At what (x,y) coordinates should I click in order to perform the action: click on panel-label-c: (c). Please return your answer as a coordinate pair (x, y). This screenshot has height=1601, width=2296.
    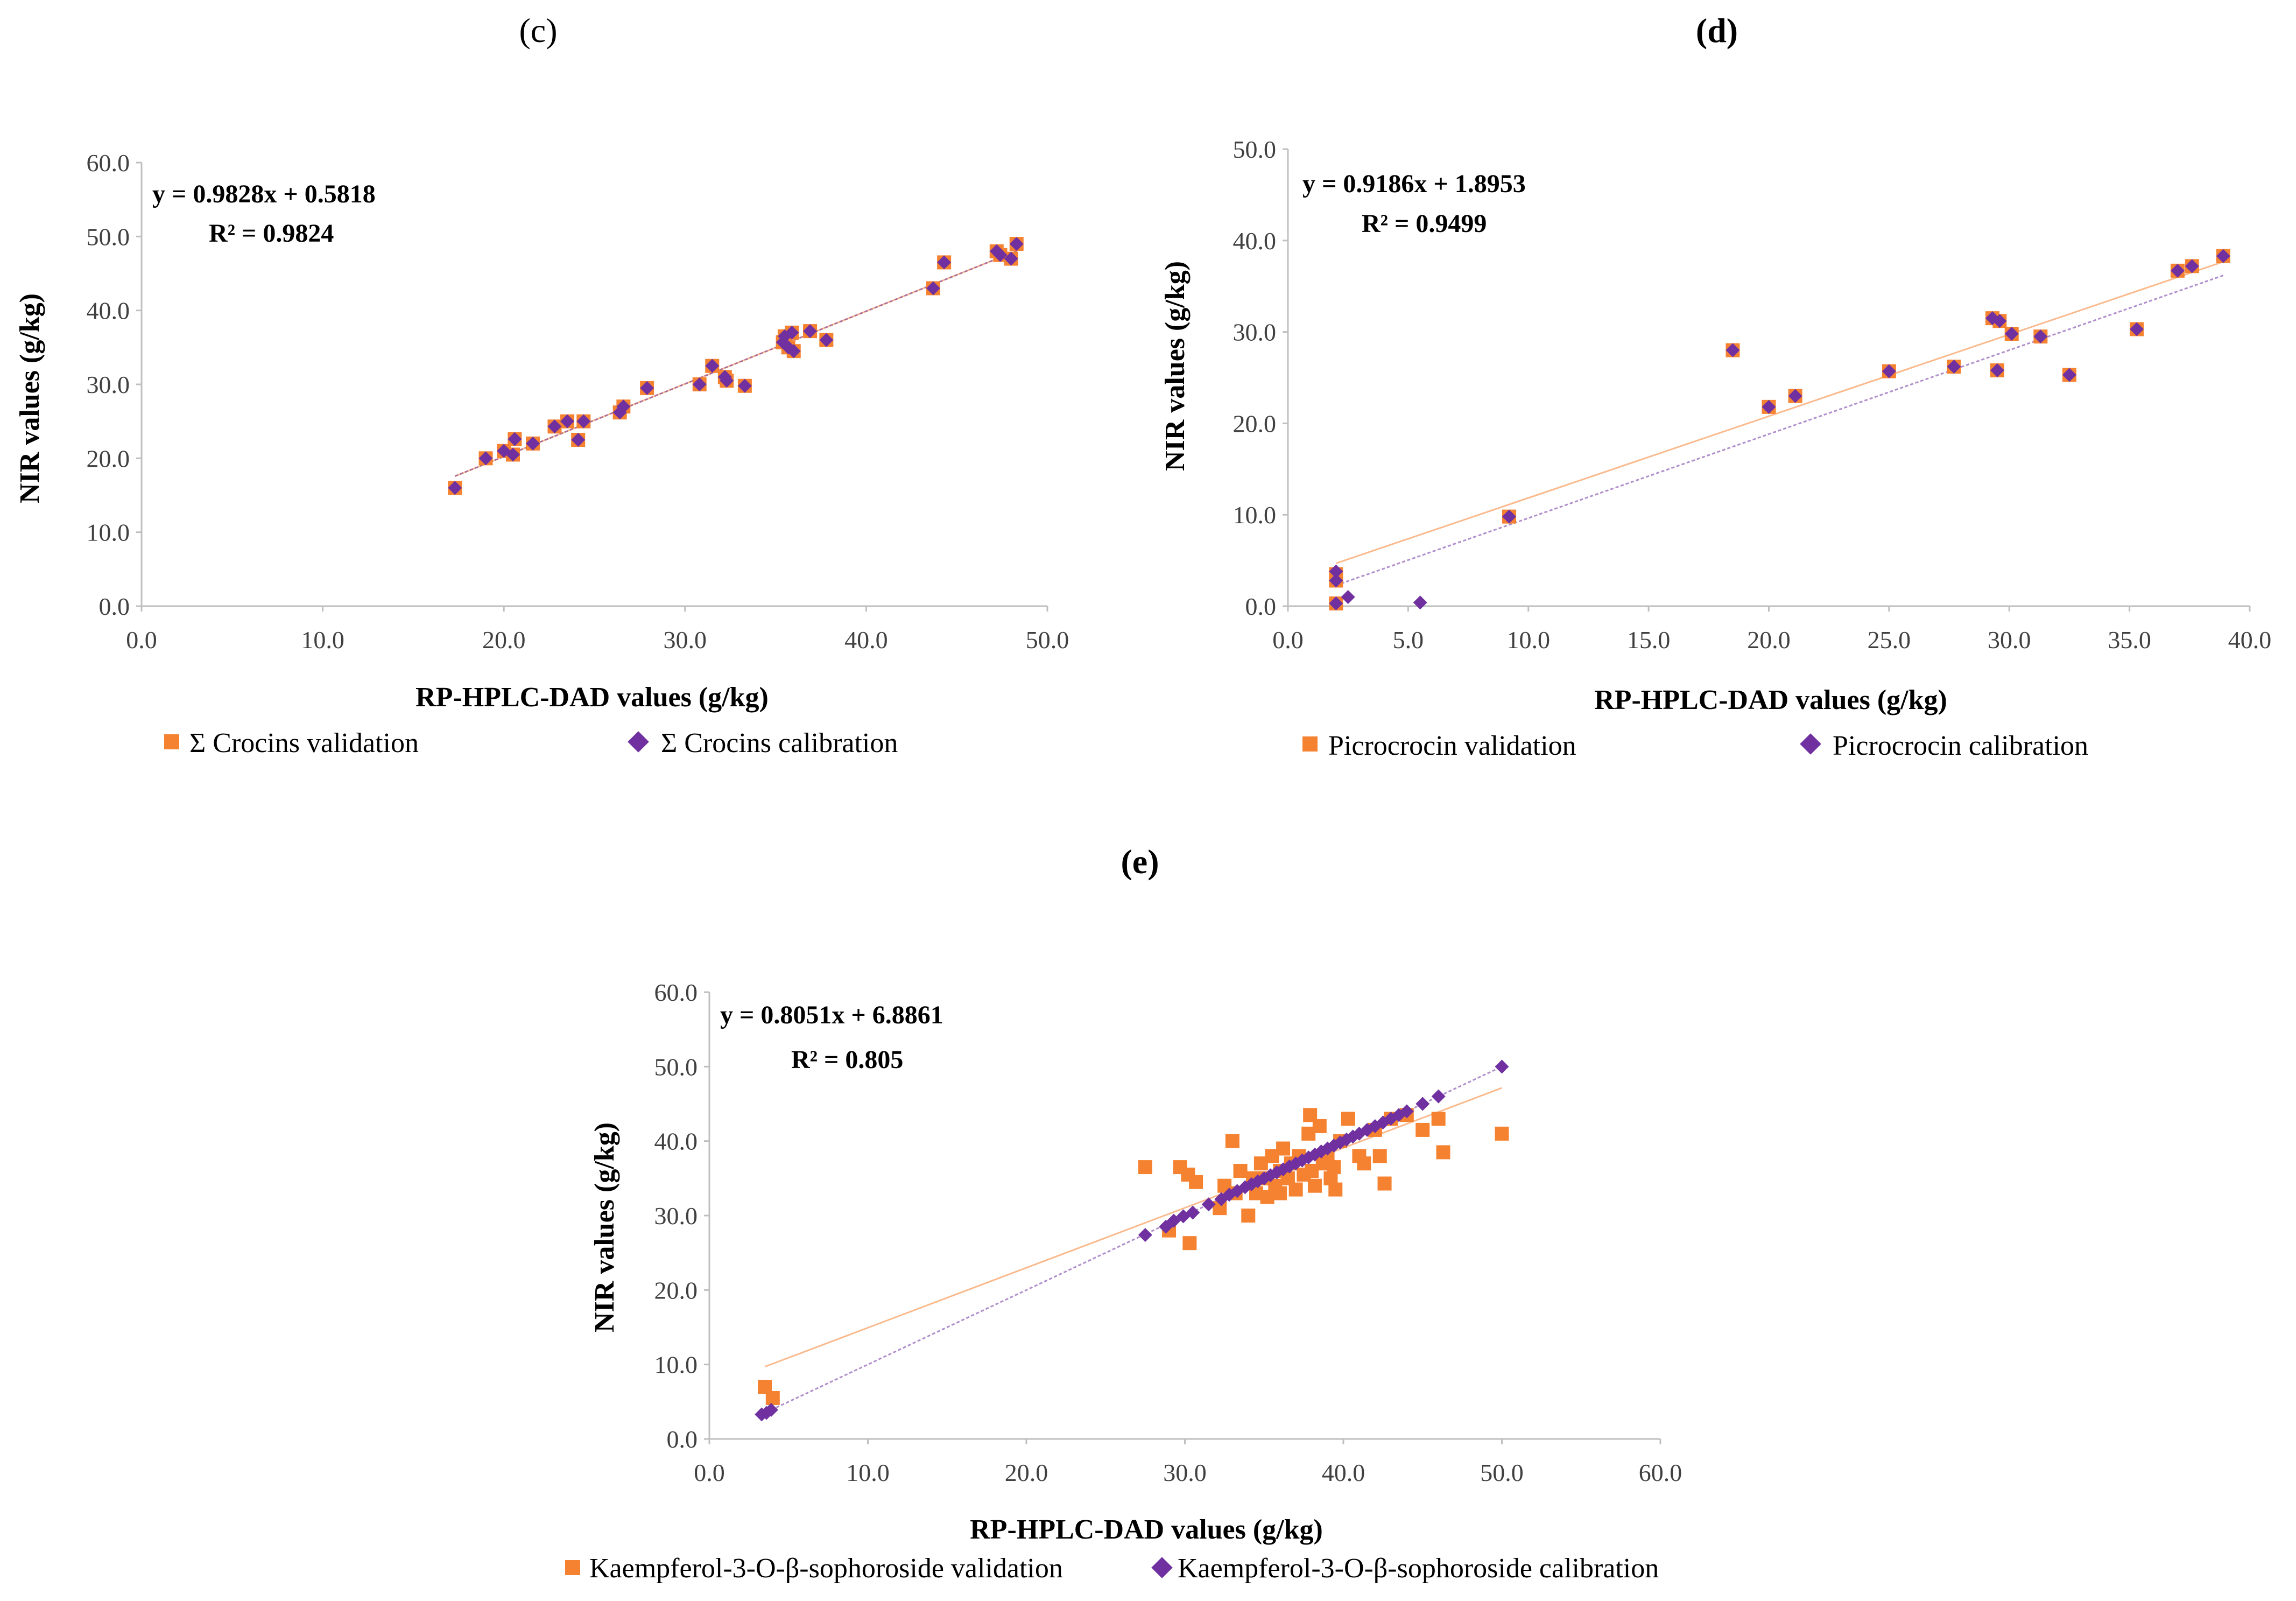
    Looking at the image, I should click on (538, 30).